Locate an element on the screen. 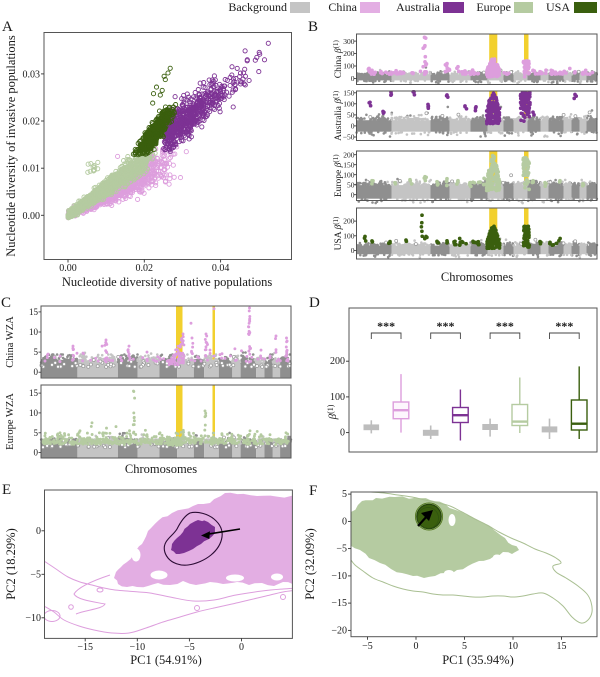 This screenshot has width=600, height=677. svg-text: 0.01 is located at coordinates (32, 169).